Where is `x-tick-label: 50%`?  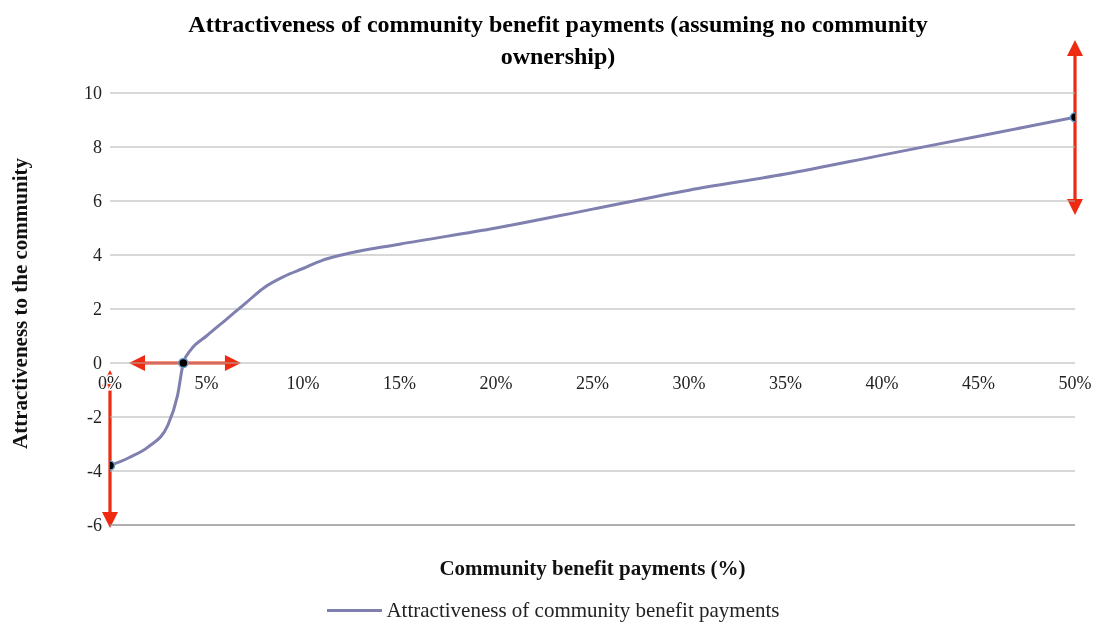
x-tick-label: 50% is located at coordinates (1075, 383).